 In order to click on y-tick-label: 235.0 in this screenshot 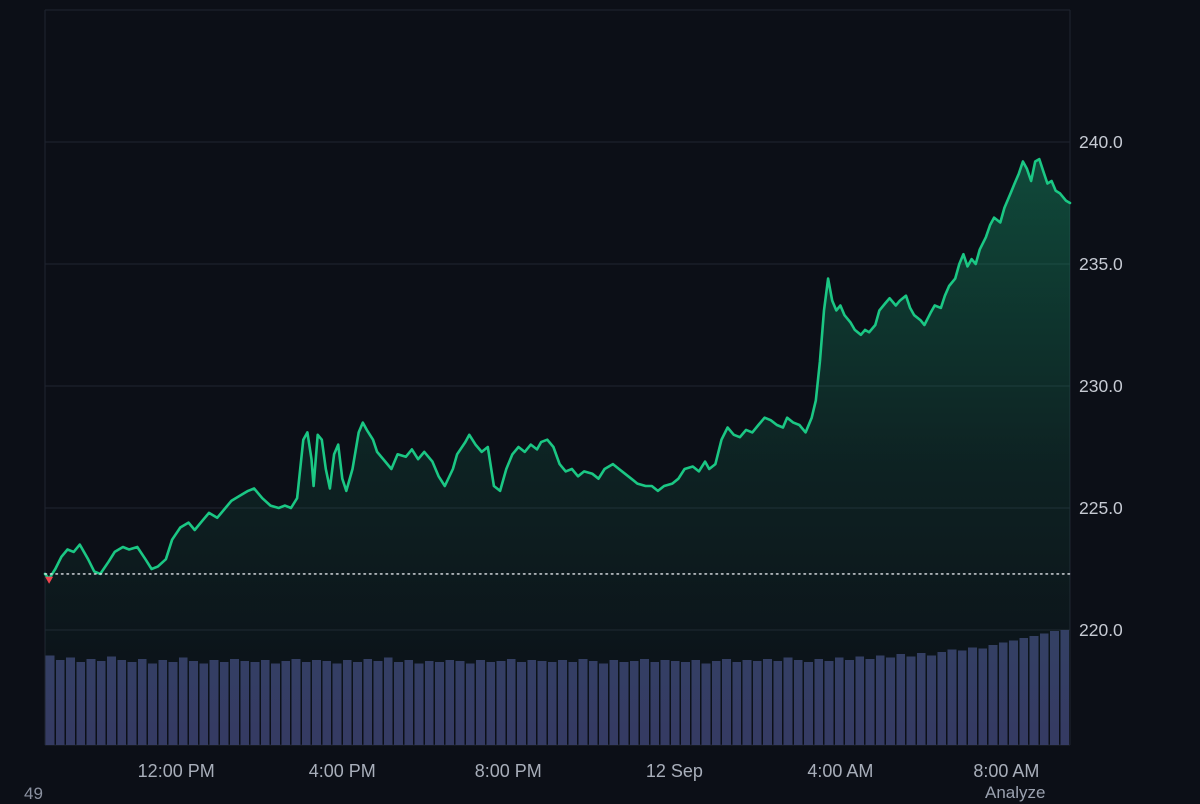, I will do `click(1101, 264)`.